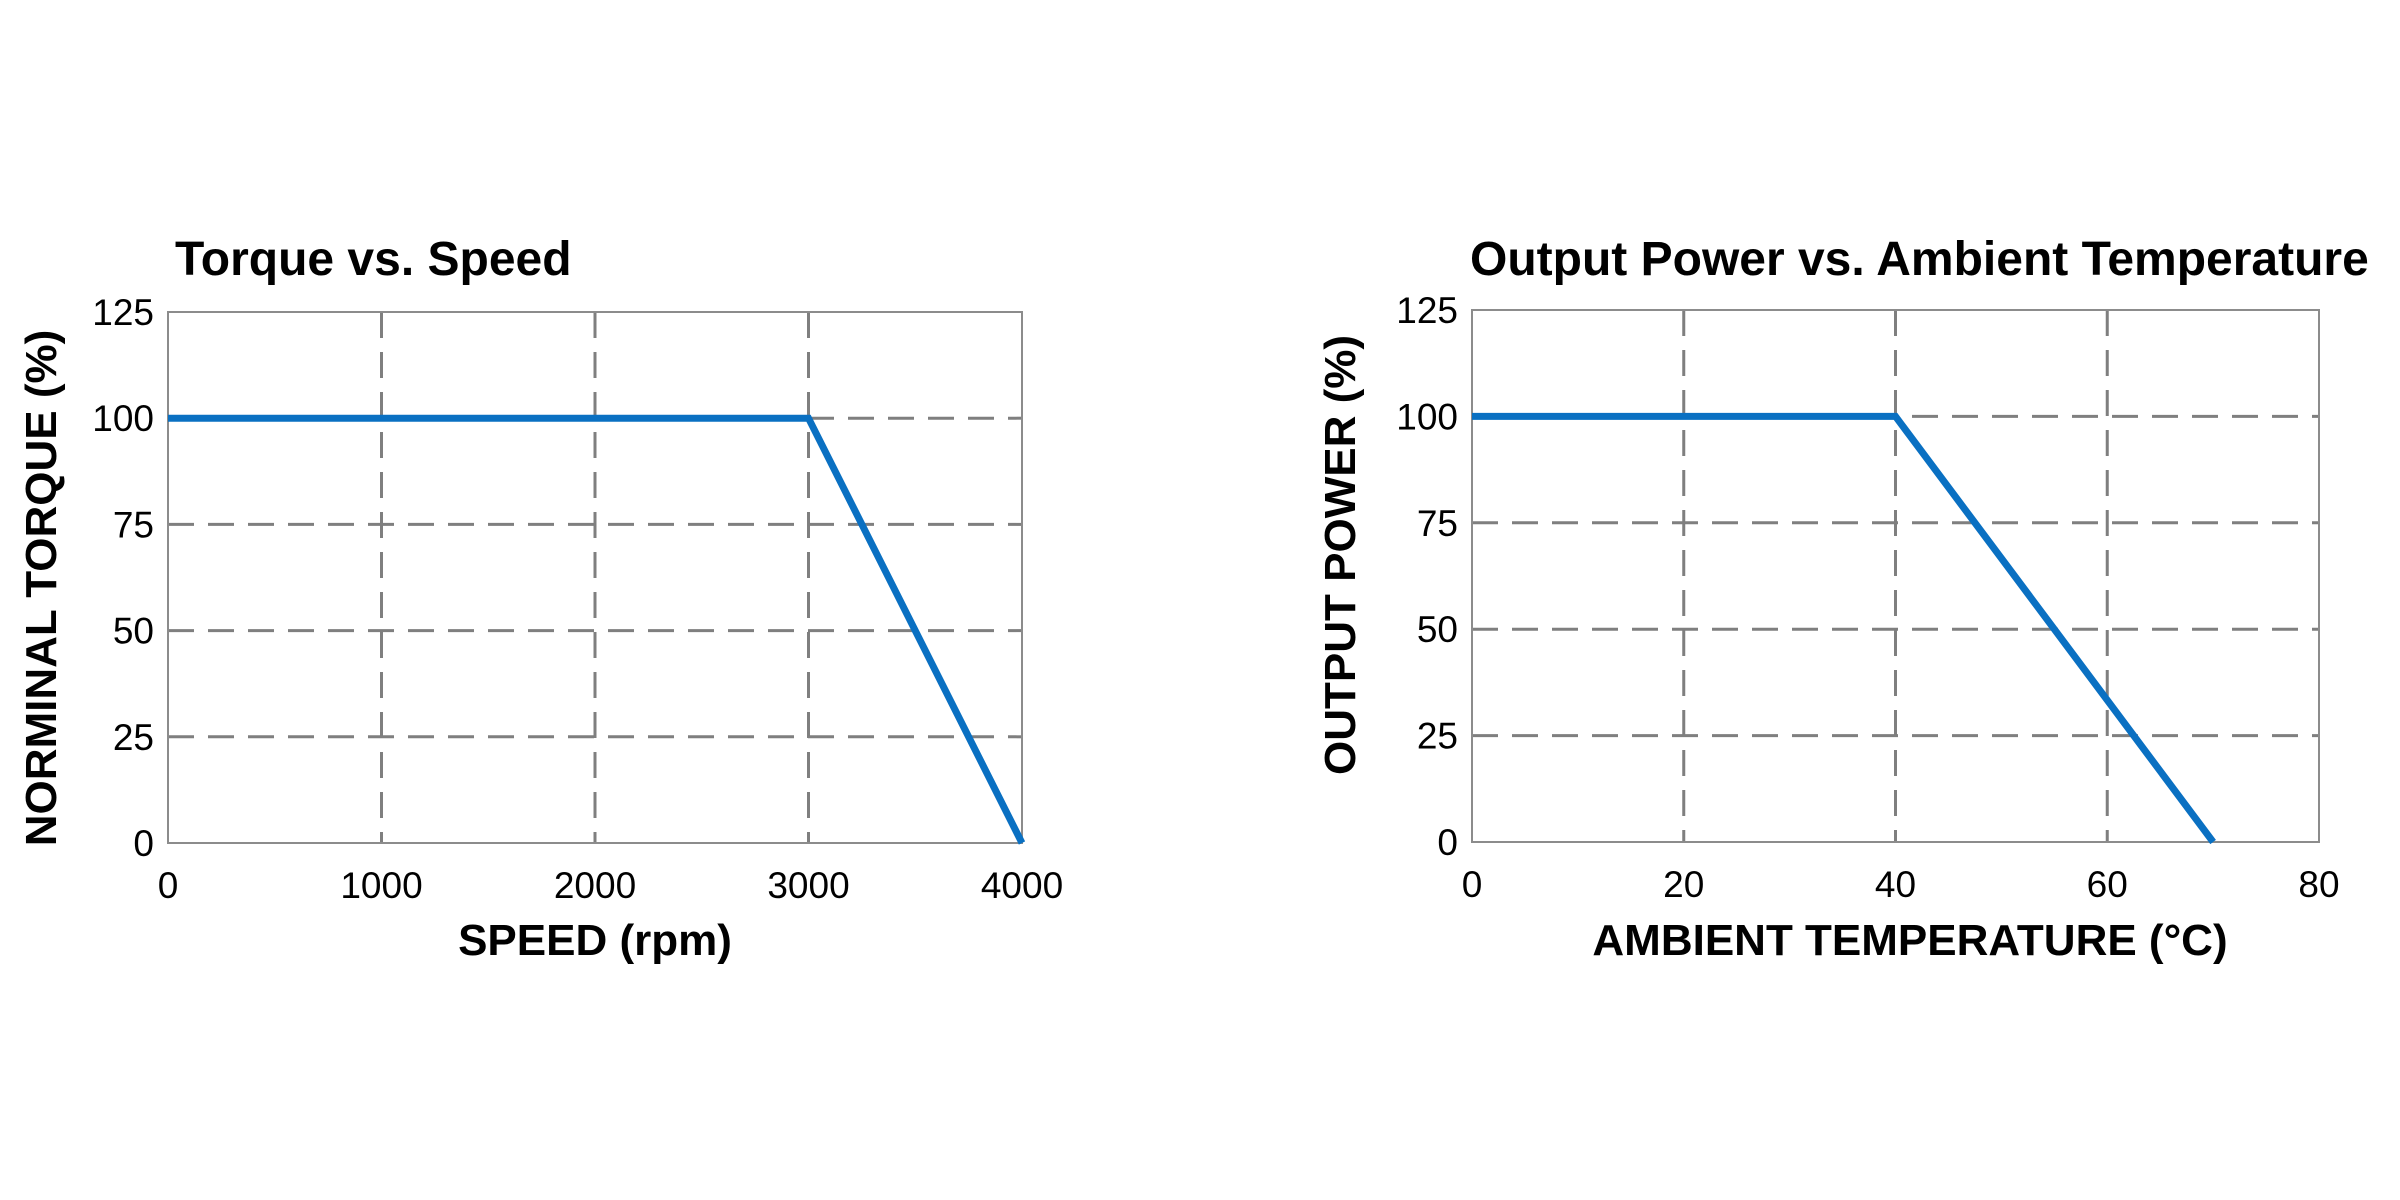  Describe the element at coordinates (2107, 884) in the screenshot. I see `x-tick-label: 60` at that location.